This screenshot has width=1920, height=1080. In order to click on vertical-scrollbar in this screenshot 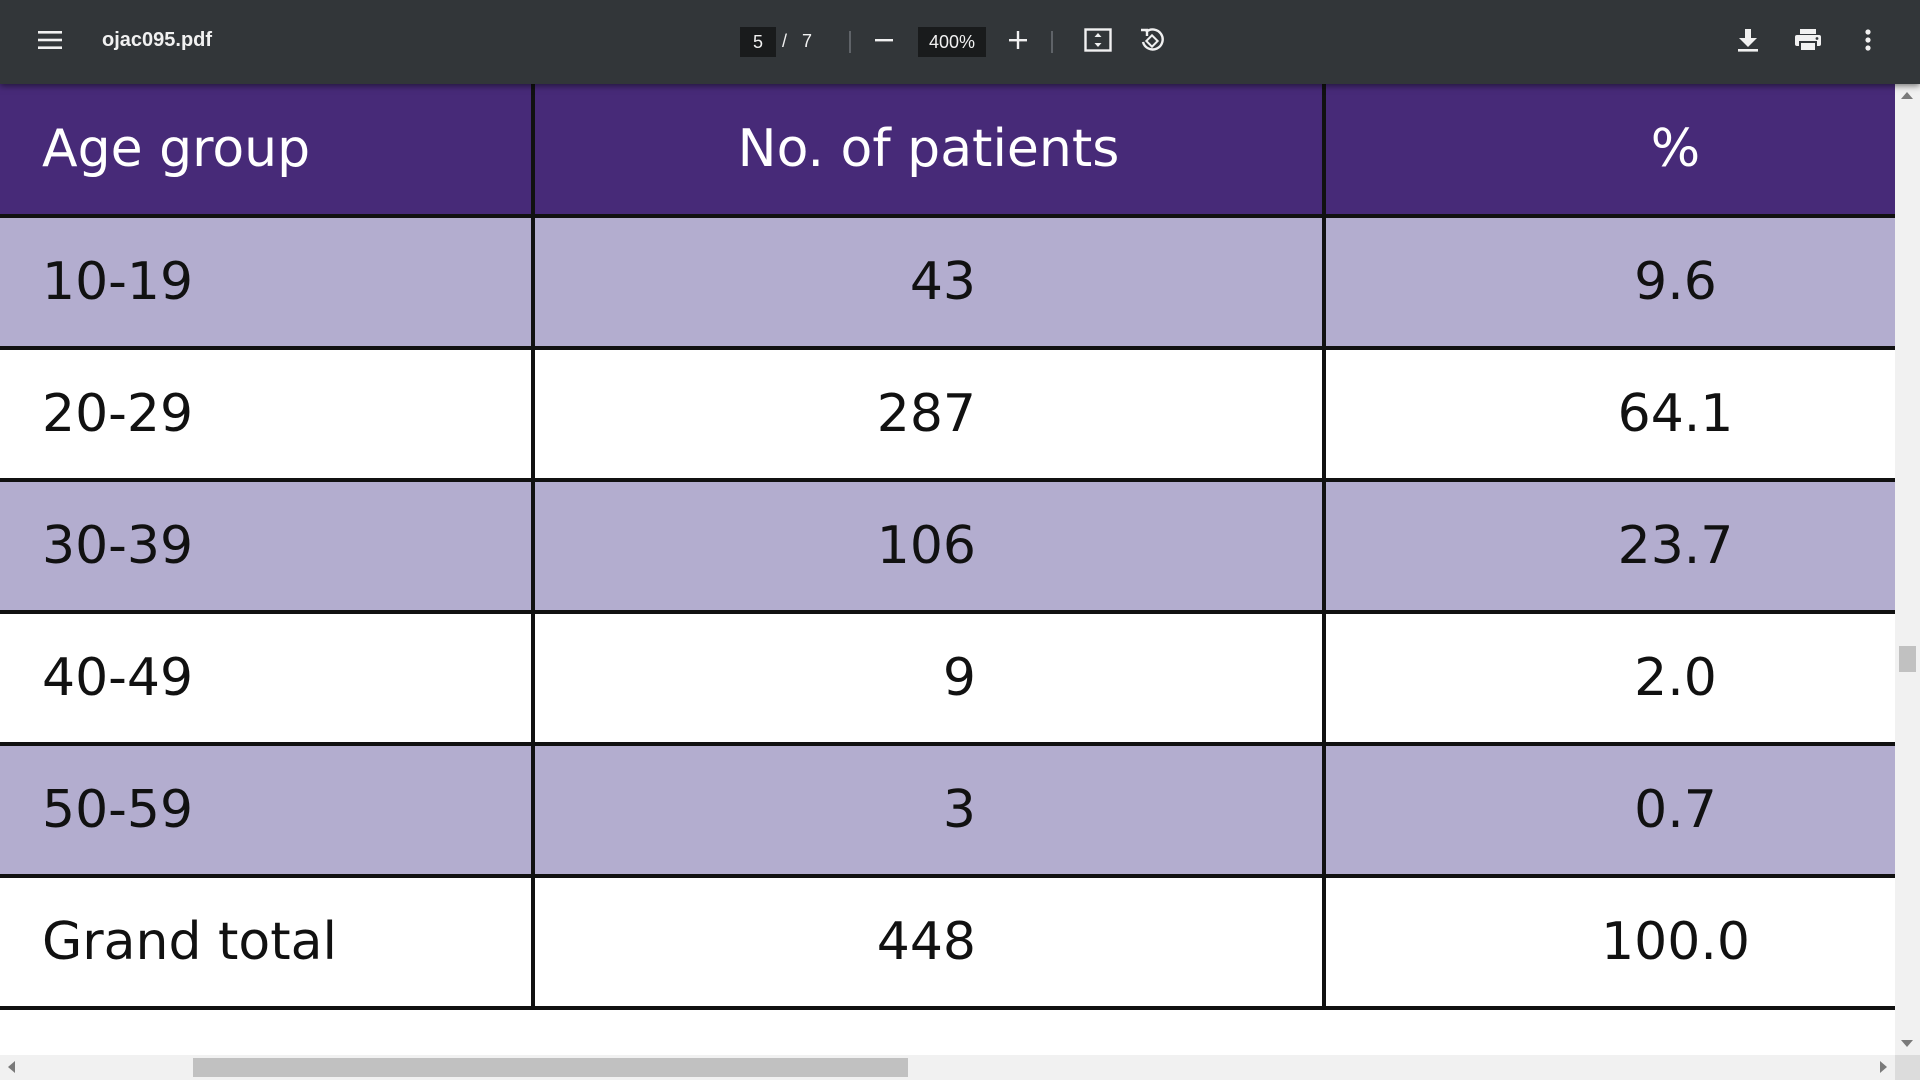, I will do `click(1907, 569)`.